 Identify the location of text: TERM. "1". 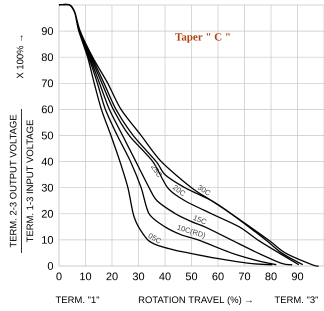
(78, 299).